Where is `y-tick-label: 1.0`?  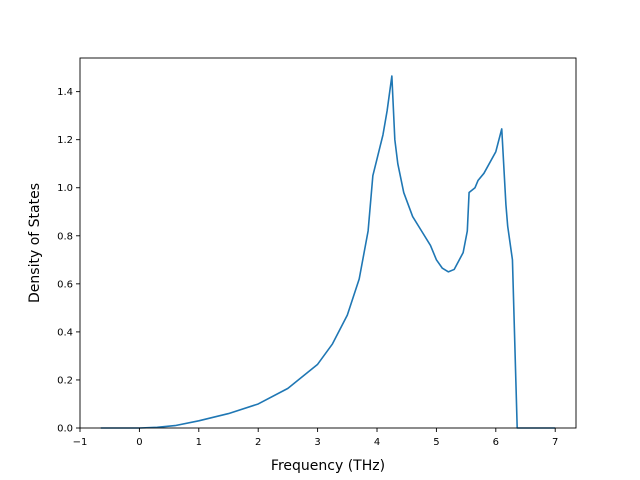 y-tick-label: 1.0 is located at coordinates (65, 188).